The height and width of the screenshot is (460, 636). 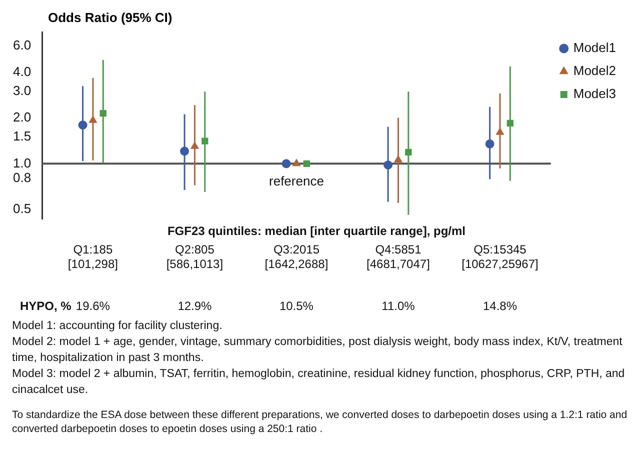 What do you see at coordinates (22, 208) in the screenshot?
I see `y-tick-label: 0.5` at bounding box center [22, 208].